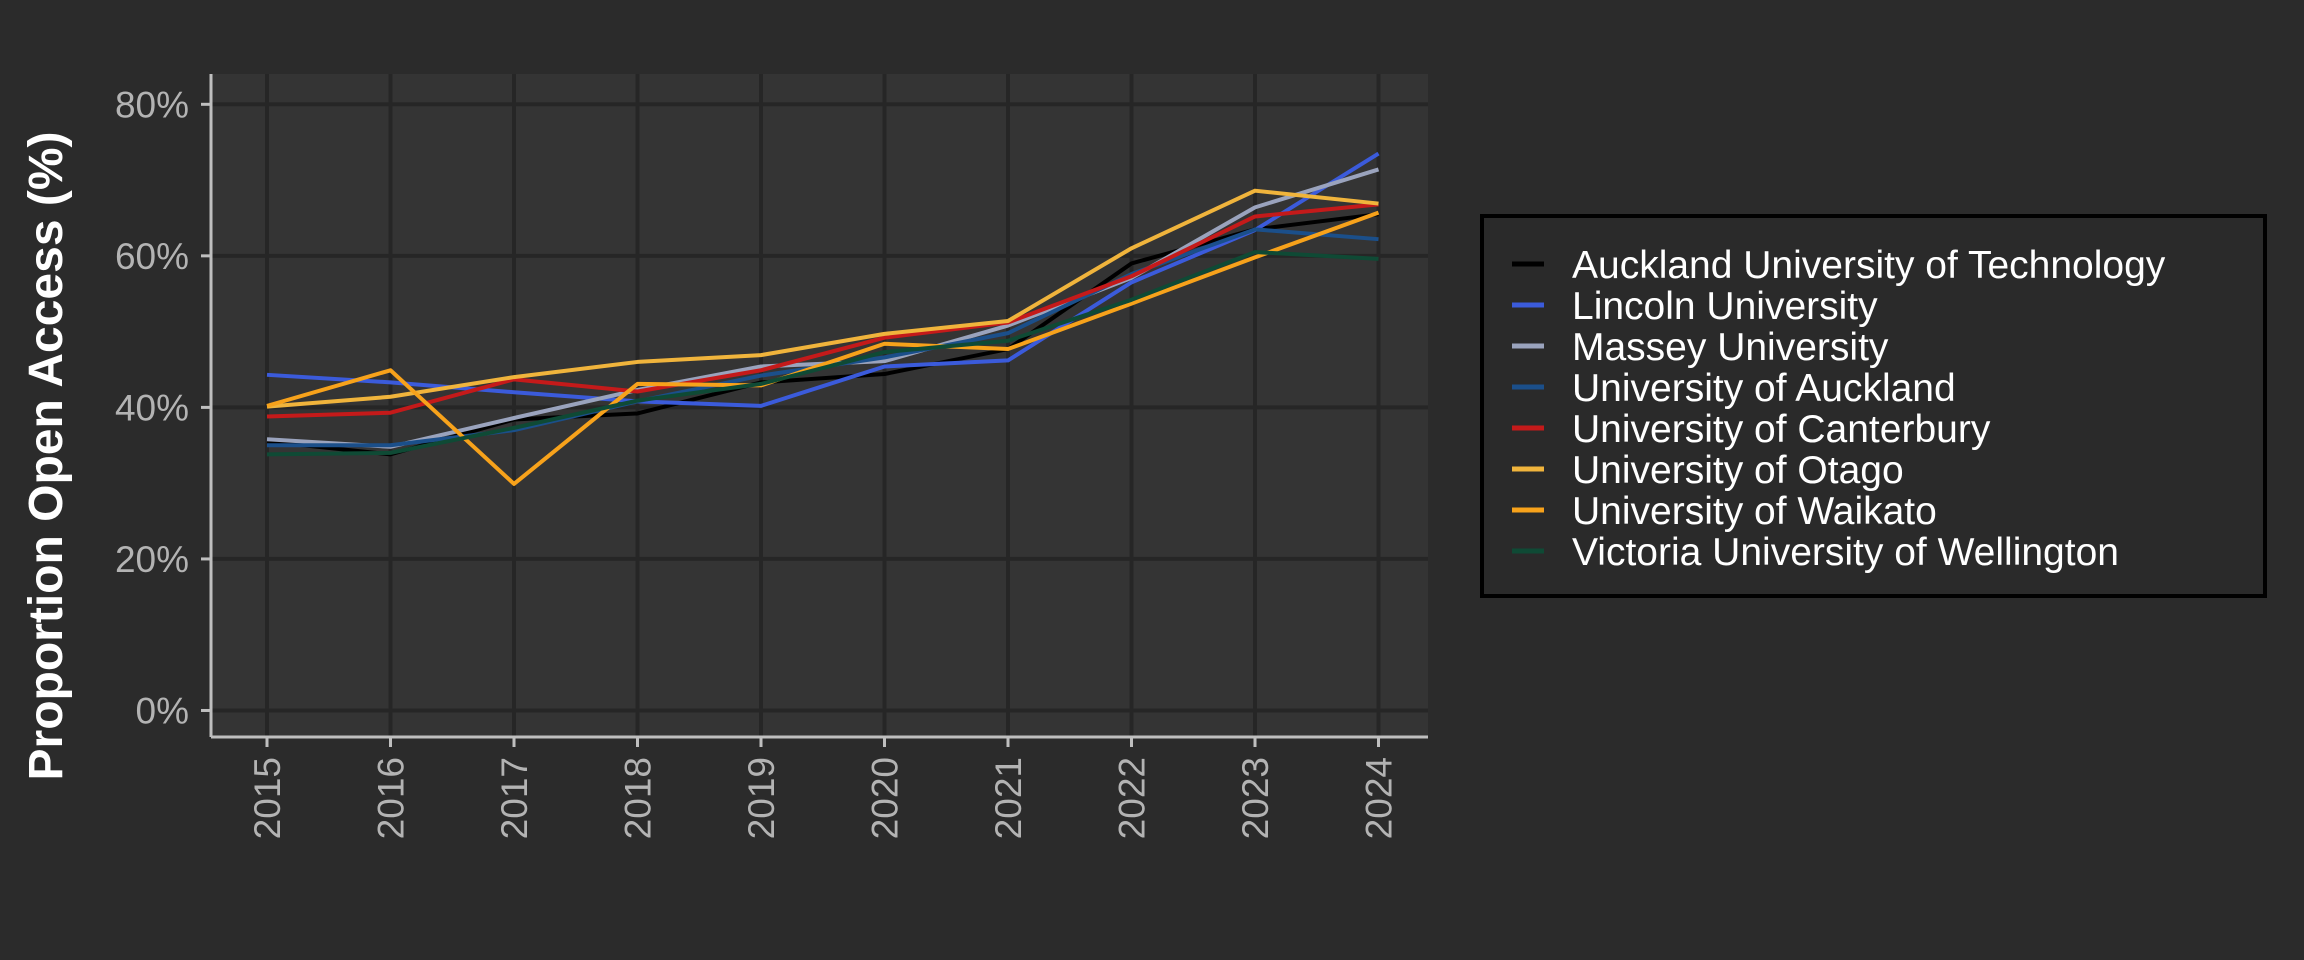  Describe the element at coordinates (1379, 798) in the screenshot. I see `x-tick-label: 2024` at that location.